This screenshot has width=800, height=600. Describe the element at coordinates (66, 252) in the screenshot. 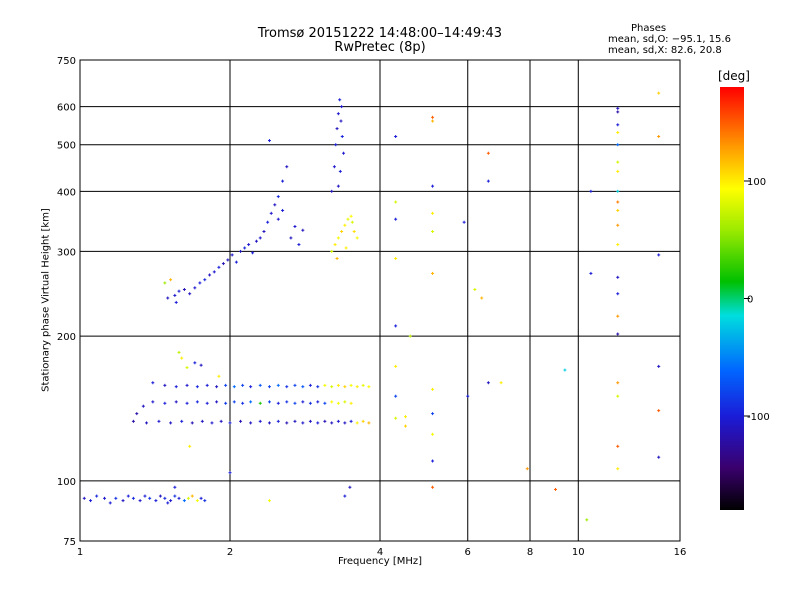

I see `y-tick-label: 300` at that location.